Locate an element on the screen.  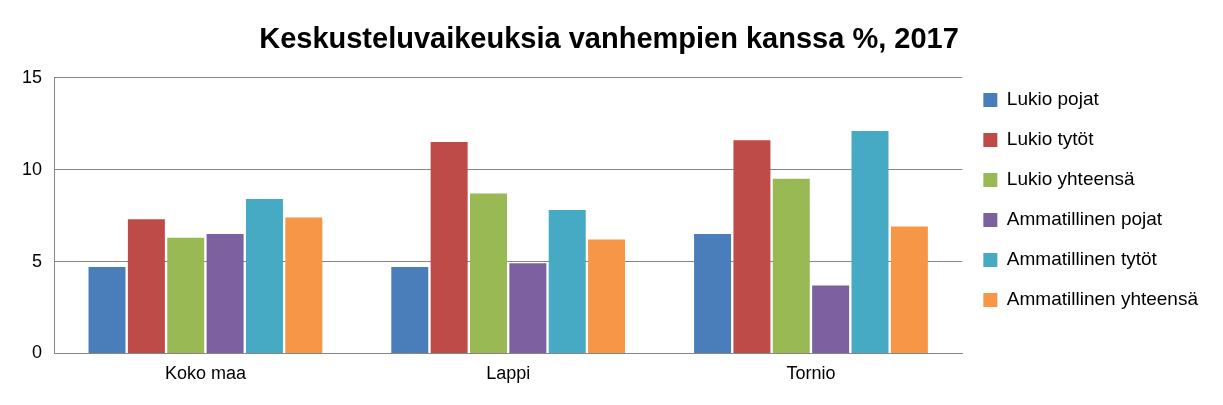
legend-label: Ammatillinen pojat is located at coordinates (1084, 219).